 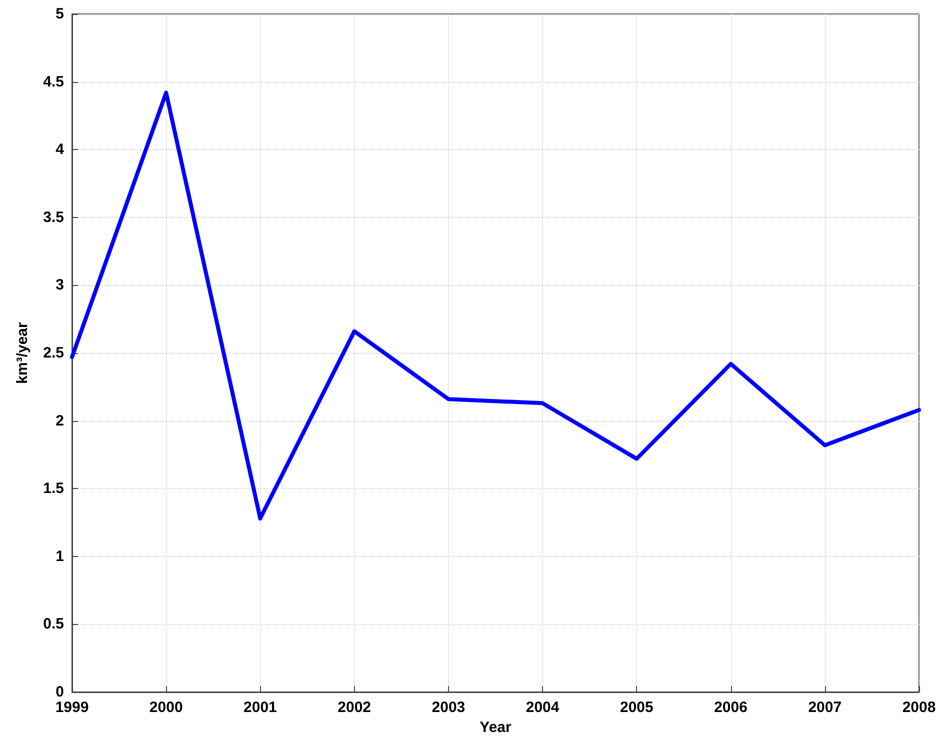 What do you see at coordinates (60, 285) in the screenshot?
I see `y-tick-label: 3` at bounding box center [60, 285].